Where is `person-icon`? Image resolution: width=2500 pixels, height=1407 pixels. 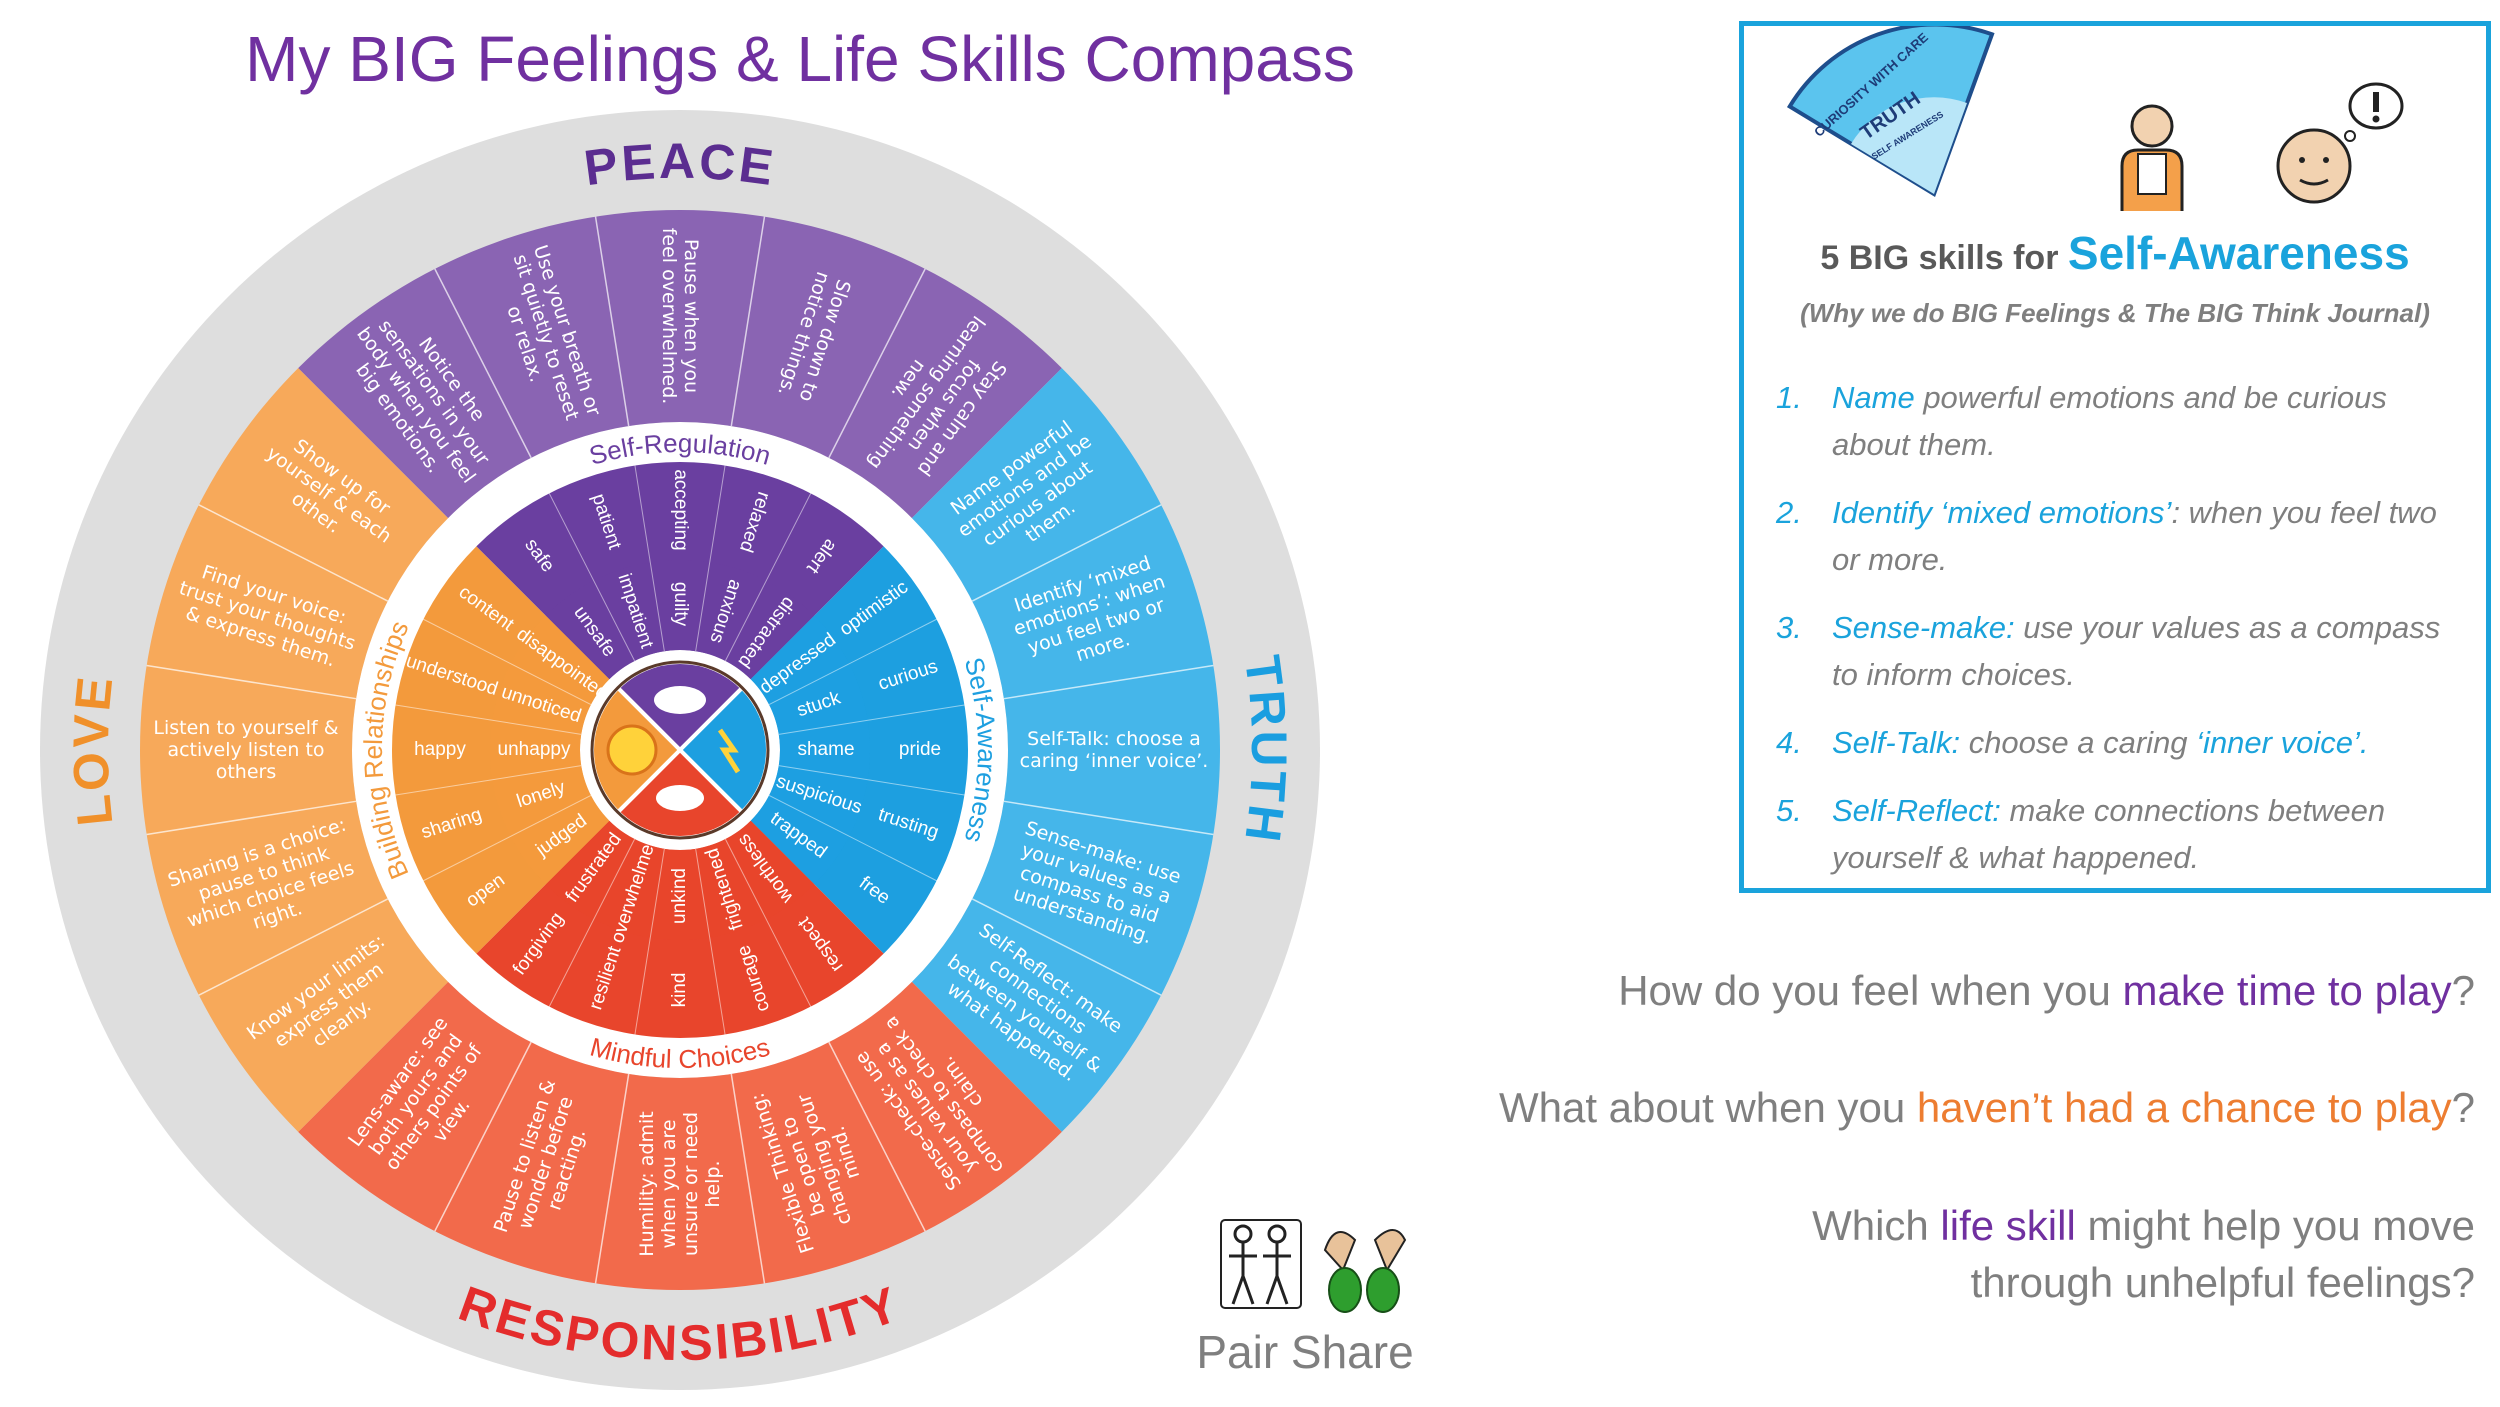
person-icon is located at coordinates (2152, 157).